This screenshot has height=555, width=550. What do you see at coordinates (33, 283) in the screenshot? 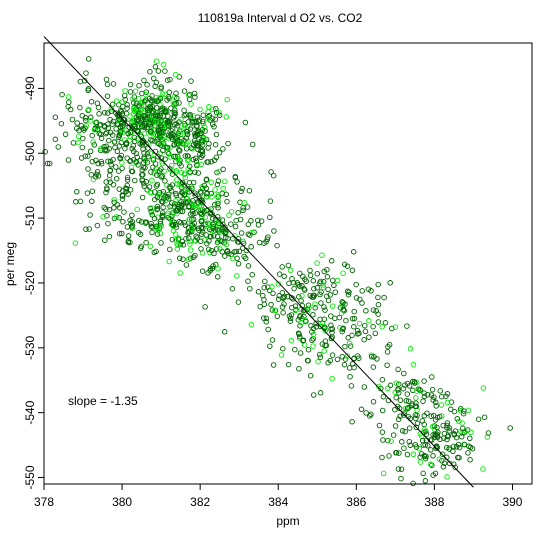
I see `y-axis: -490 -500 -510 -520 -530 -540 -550` at bounding box center [33, 283].